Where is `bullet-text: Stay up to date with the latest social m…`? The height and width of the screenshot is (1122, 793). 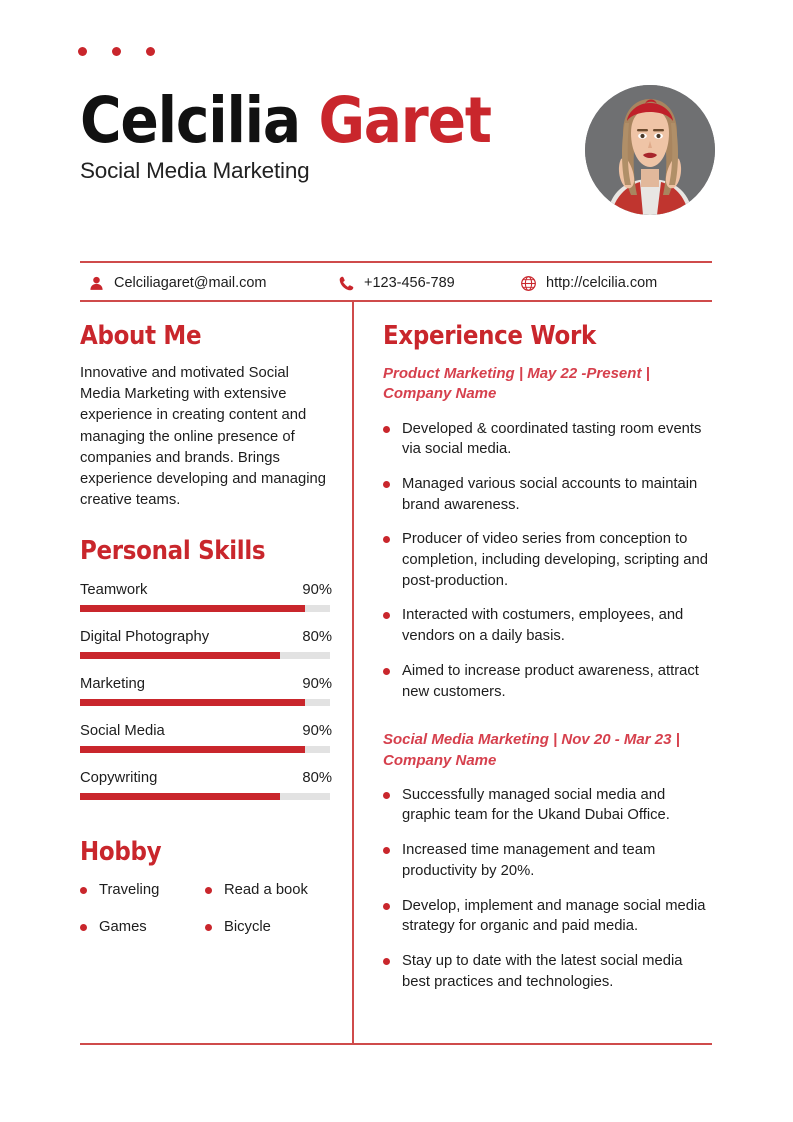 bullet-text: Stay up to date with the latest social m… is located at coordinates (542, 971).